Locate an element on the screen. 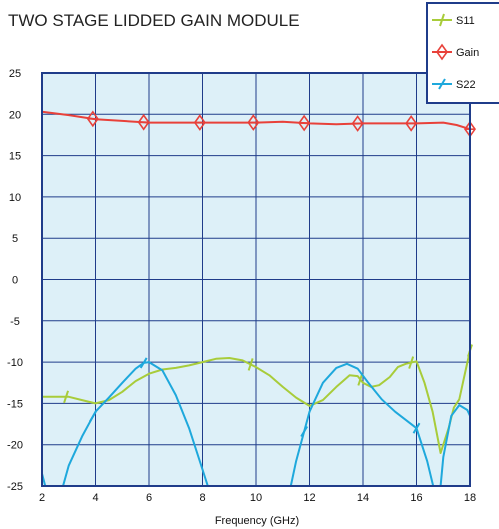  y-axis-ticks: 25 20 15 10 5 0 -5 -10 -15 -20 -25 is located at coordinates (15, 280).